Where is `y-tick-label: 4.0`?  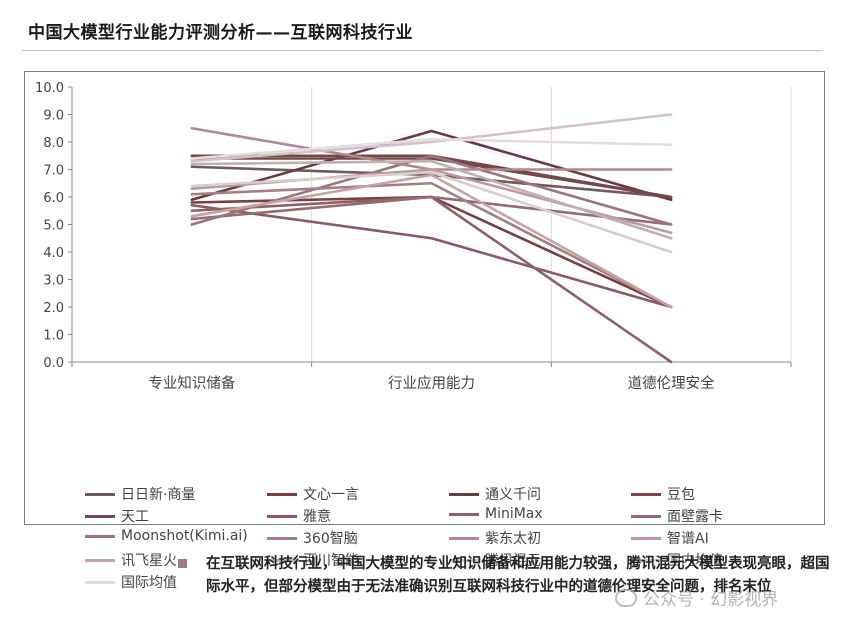
y-tick-label: 4.0 is located at coordinates (53, 253).